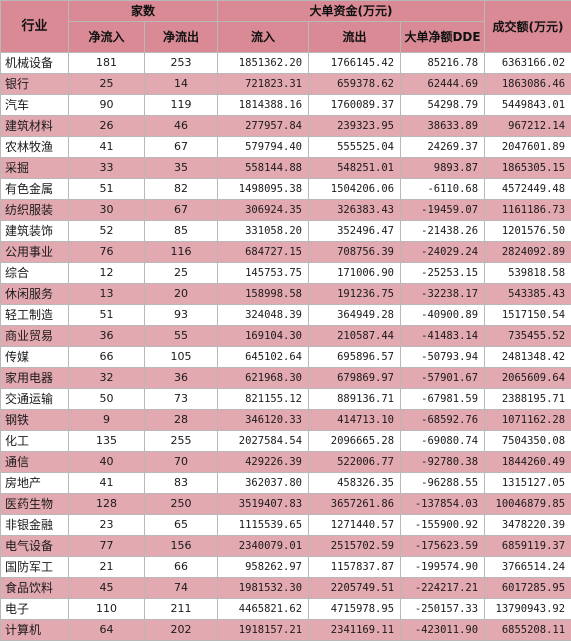 Image resolution: width=571 pixels, height=641 pixels. Describe the element at coordinates (181, 273) in the screenshot. I see `net-outflow-count-cell: 25` at that location.